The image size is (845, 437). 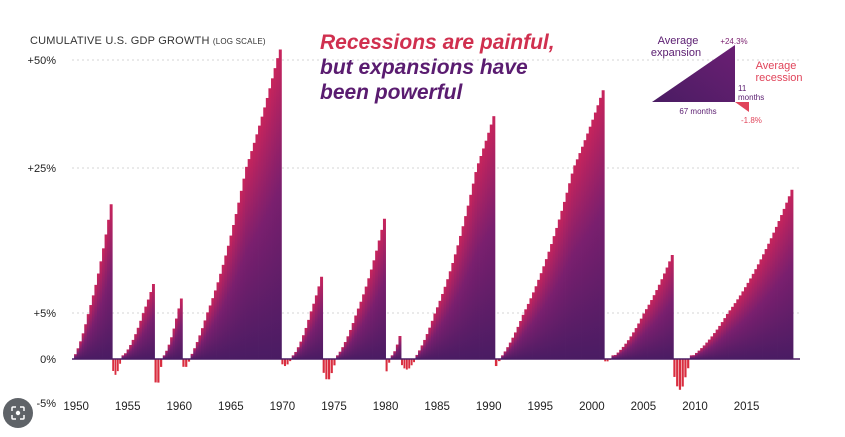 I want to click on x-tick-label: 1975, so click(x=334, y=407).